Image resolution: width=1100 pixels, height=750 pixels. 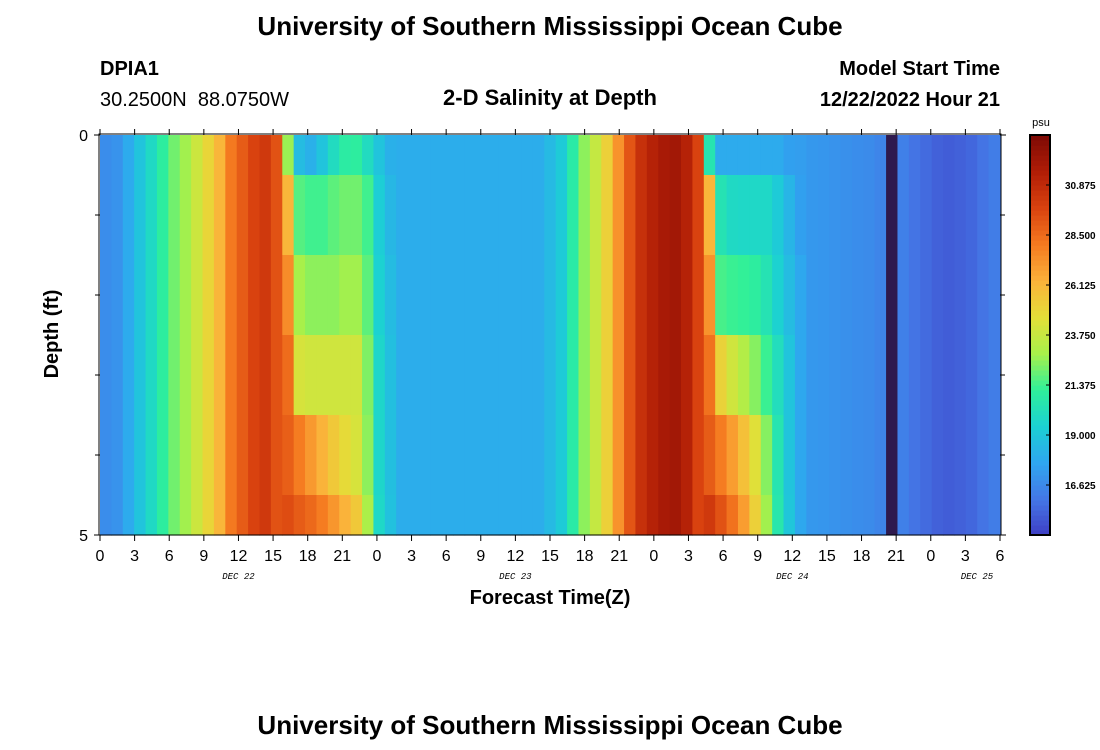 I want to click on colorbar-tick-label: 30.875, so click(x=1080, y=186).